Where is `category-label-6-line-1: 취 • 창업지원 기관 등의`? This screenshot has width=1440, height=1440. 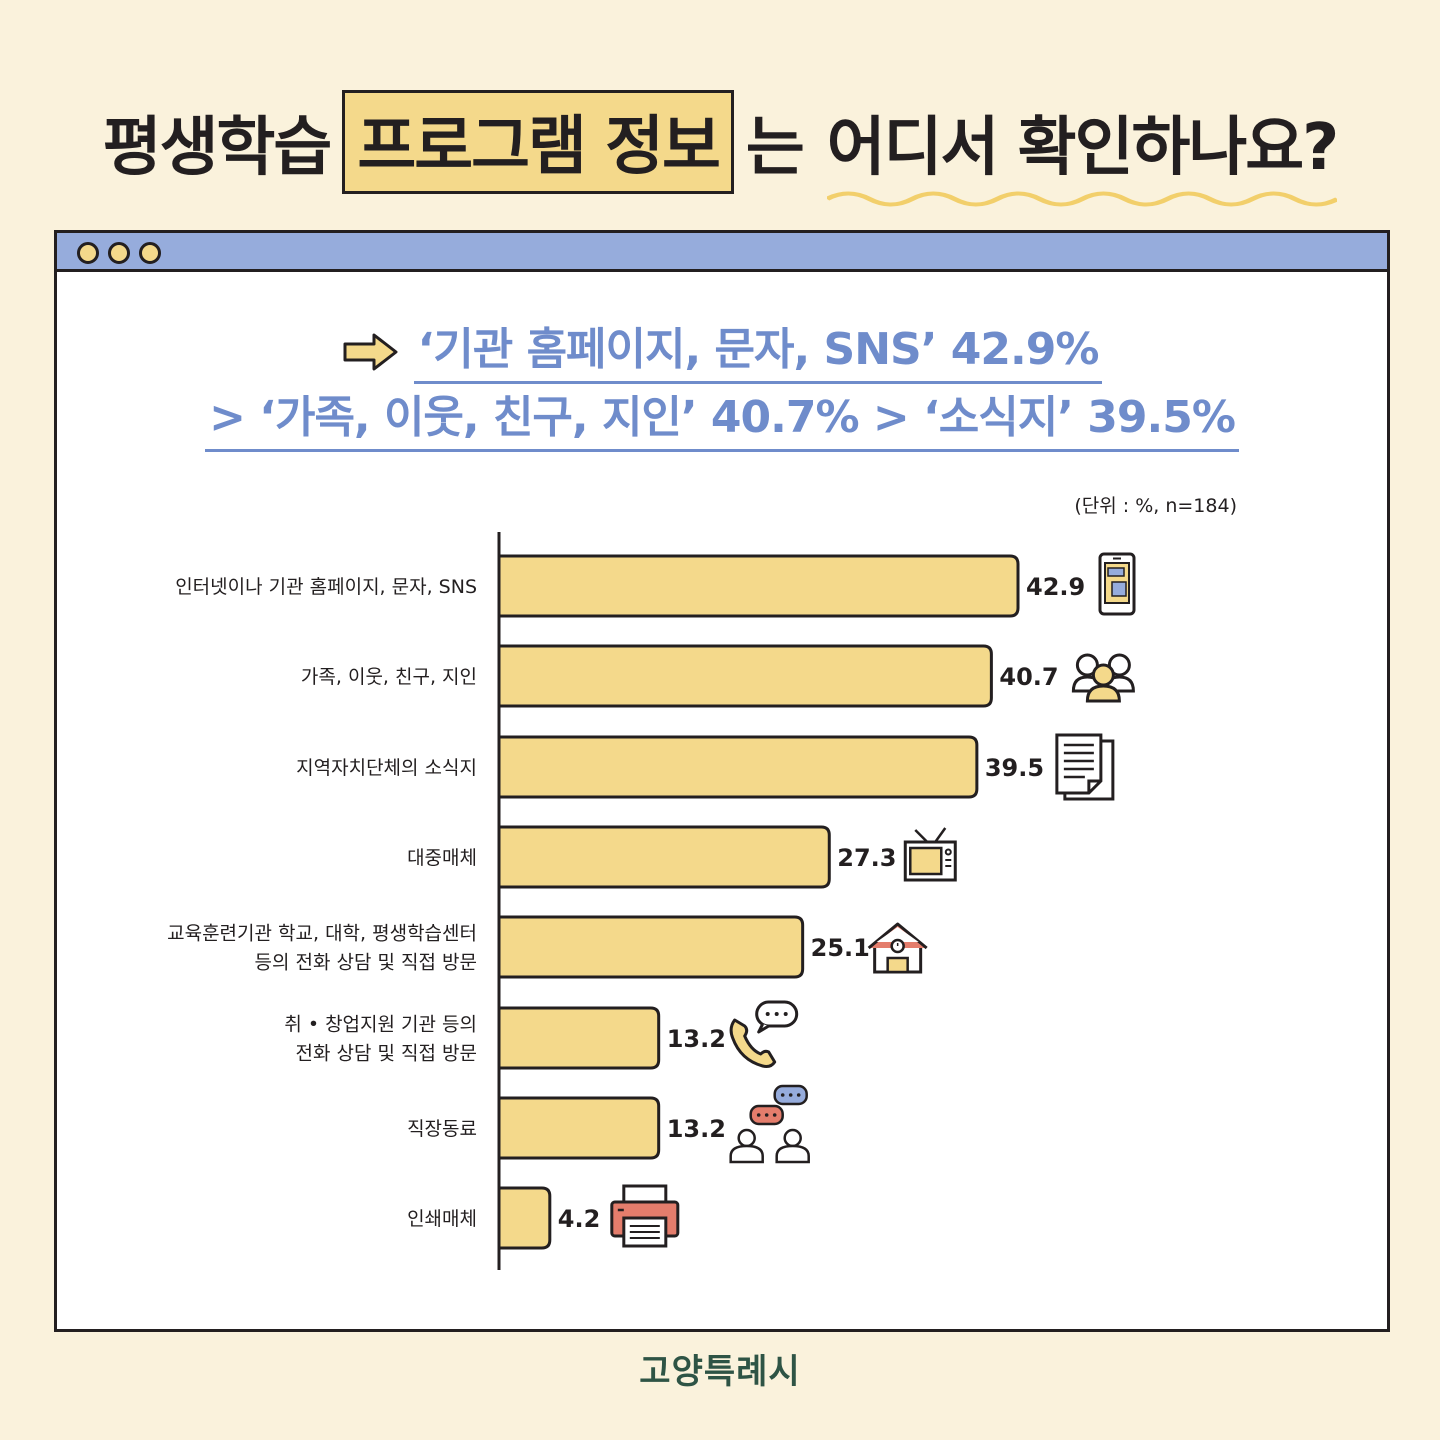
category-label-6-line-1: 취 • 창업지원 기관 등의 is located at coordinates (380, 1025).